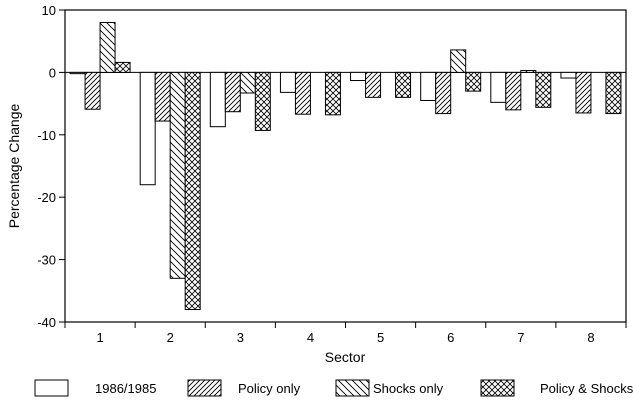  Describe the element at coordinates (590, 337) in the screenshot. I see `x-tick-label: 8` at that location.